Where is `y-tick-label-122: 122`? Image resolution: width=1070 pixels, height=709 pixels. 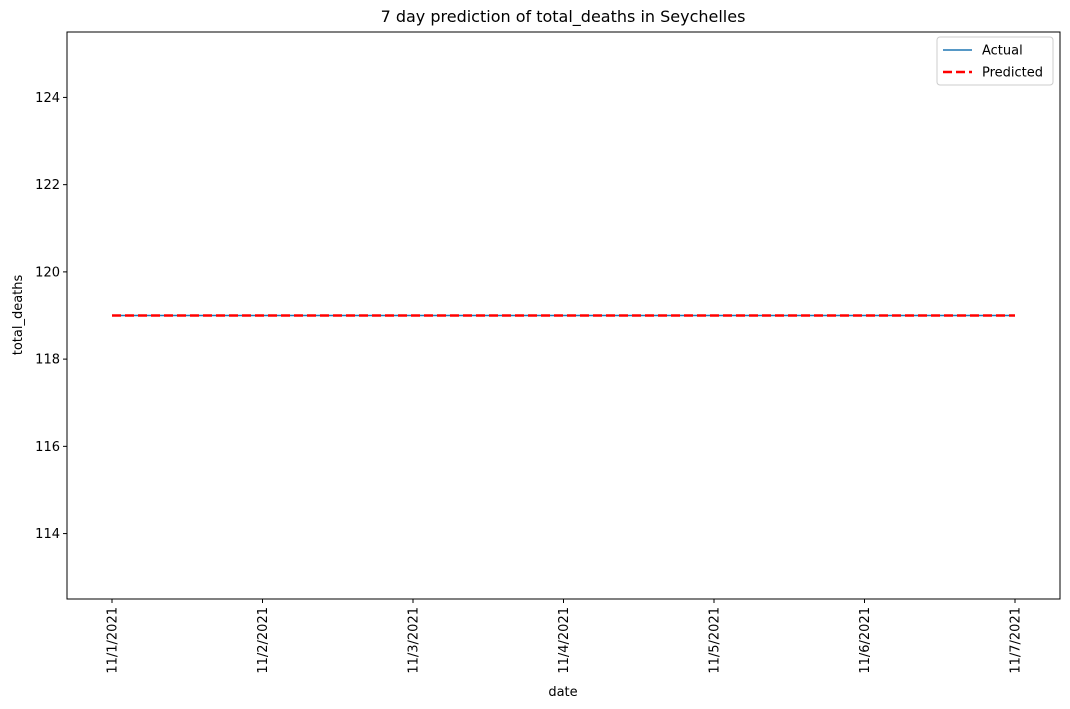
y-tick-label-122: 122 is located at coordinates (47, 185).